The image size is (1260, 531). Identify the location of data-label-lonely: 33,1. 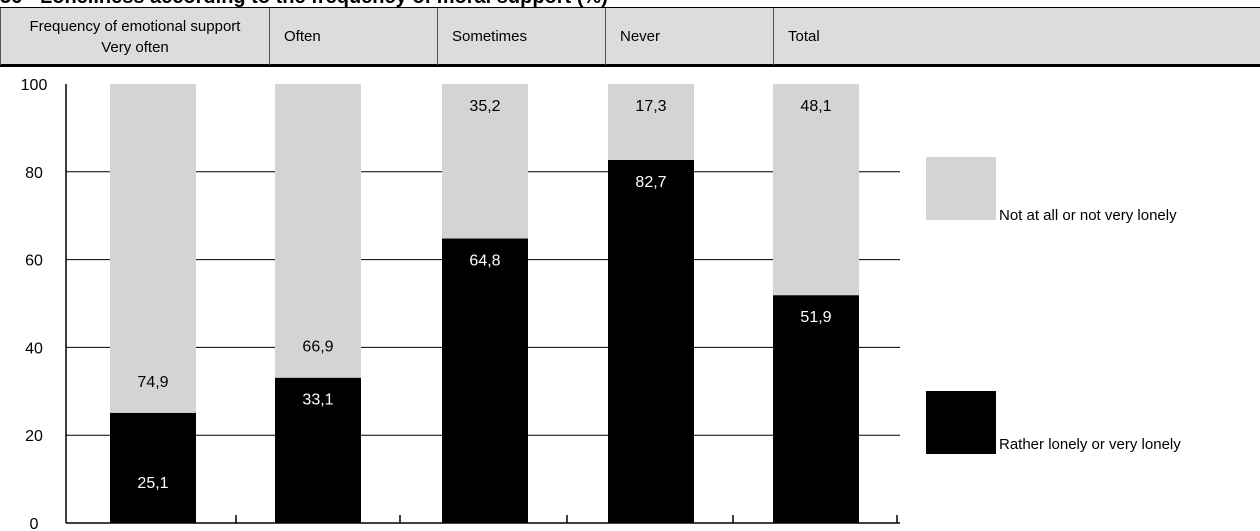
(317, 400).